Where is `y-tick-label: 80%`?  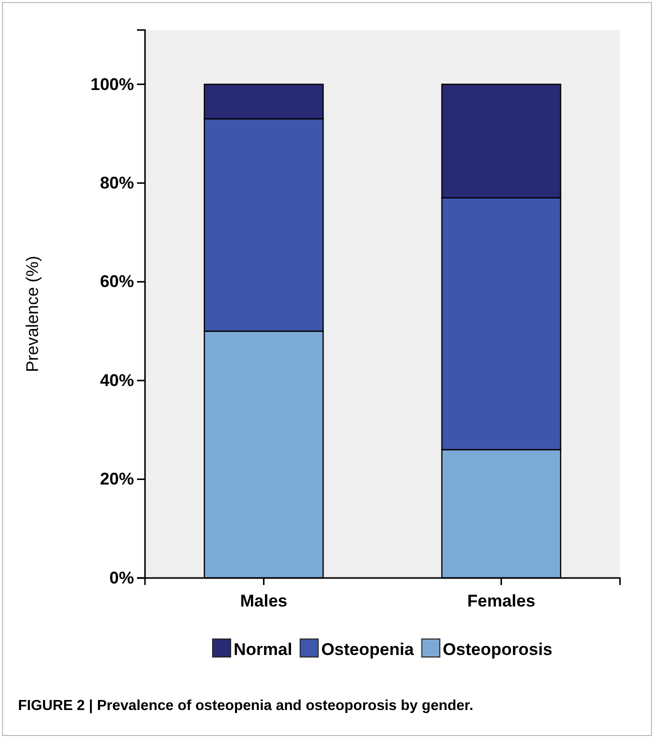 y-tick-label: 80% is located at coordinates (117, 182).